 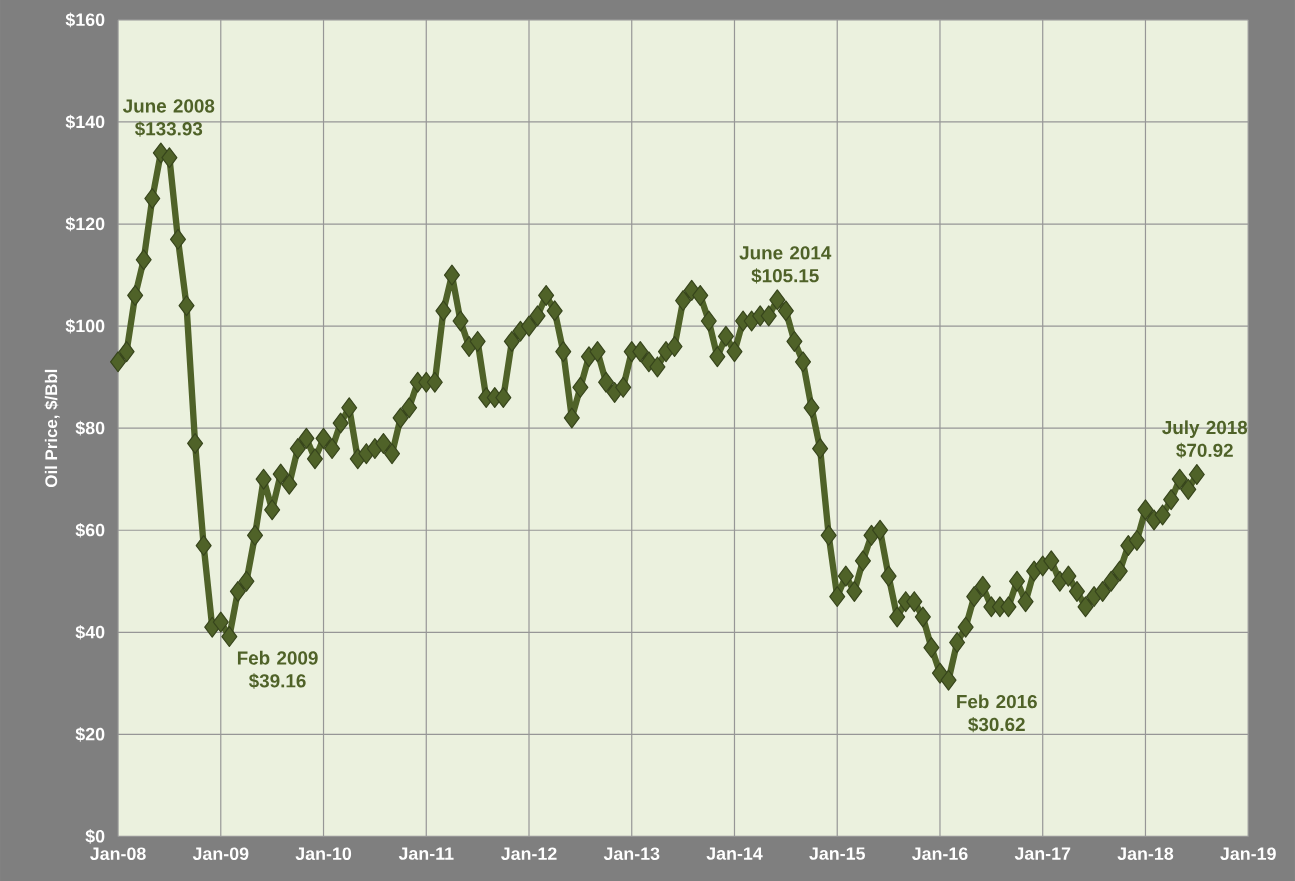 What do you see at coordinates (631, 853) in the screenshot?
I see `x-tick-label: Jan-13` at bounding box center [631, 853].